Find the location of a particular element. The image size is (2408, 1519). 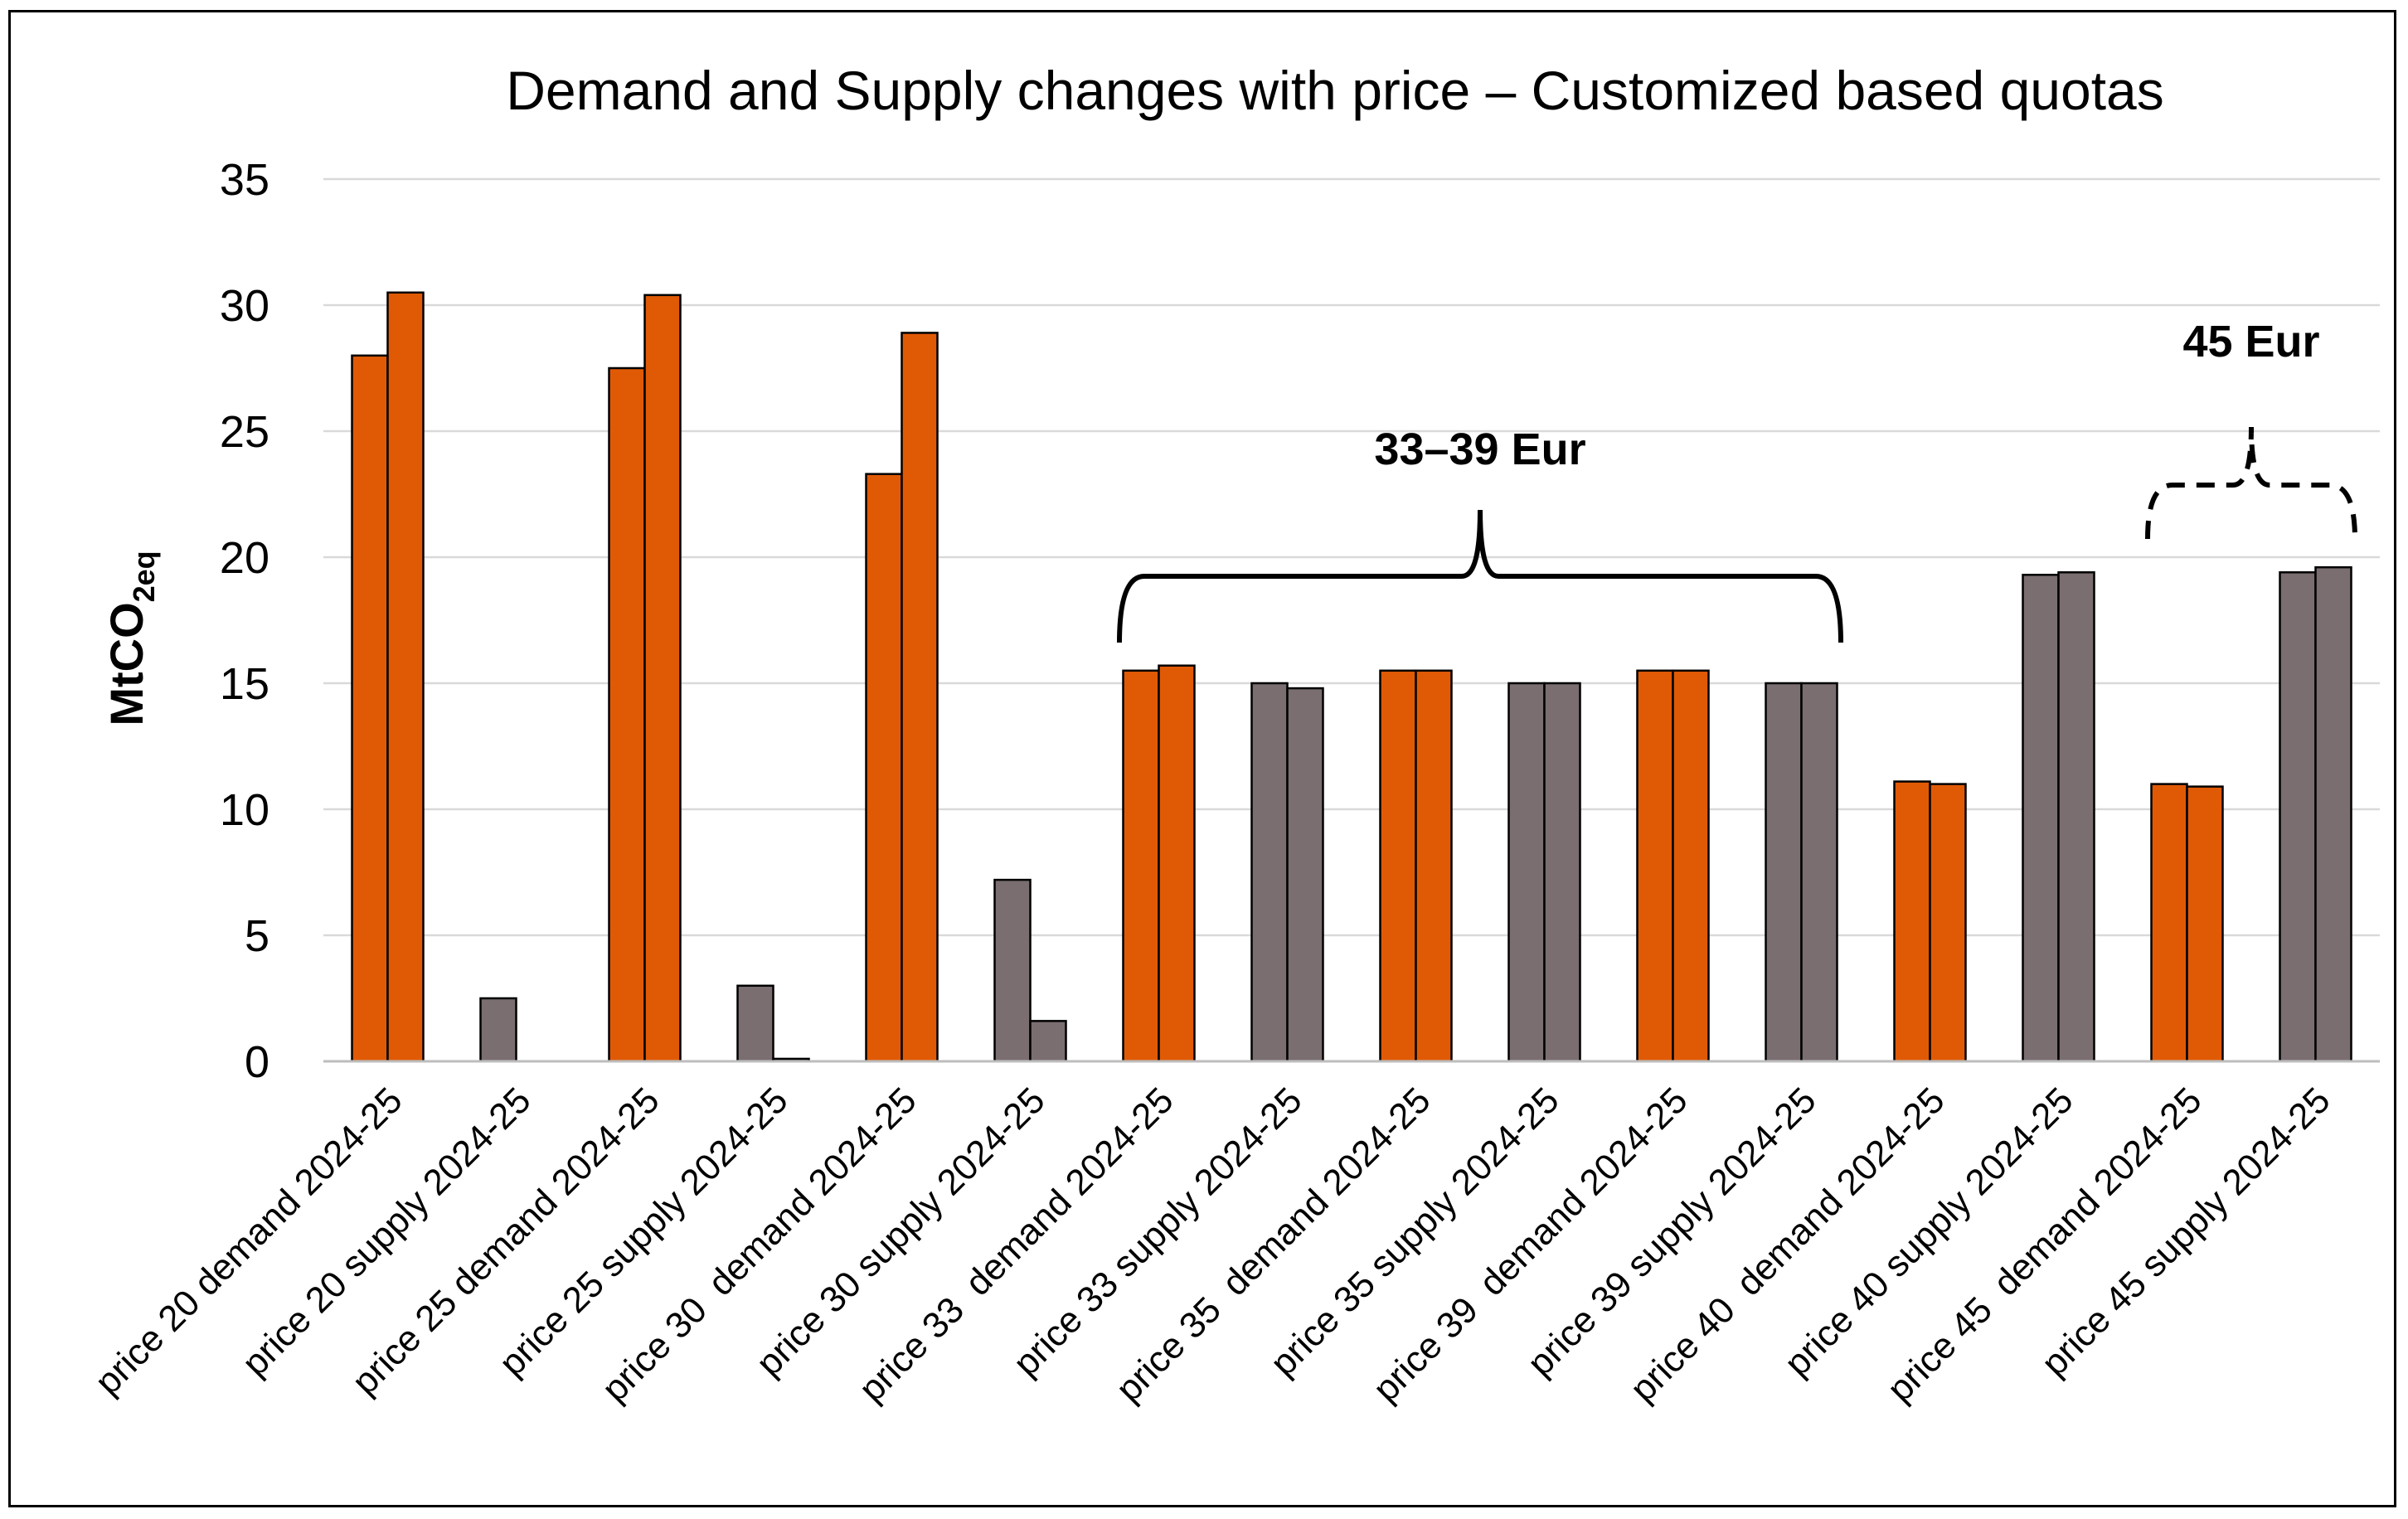

bar-15-2024 is located at coordinates (2169, 923).